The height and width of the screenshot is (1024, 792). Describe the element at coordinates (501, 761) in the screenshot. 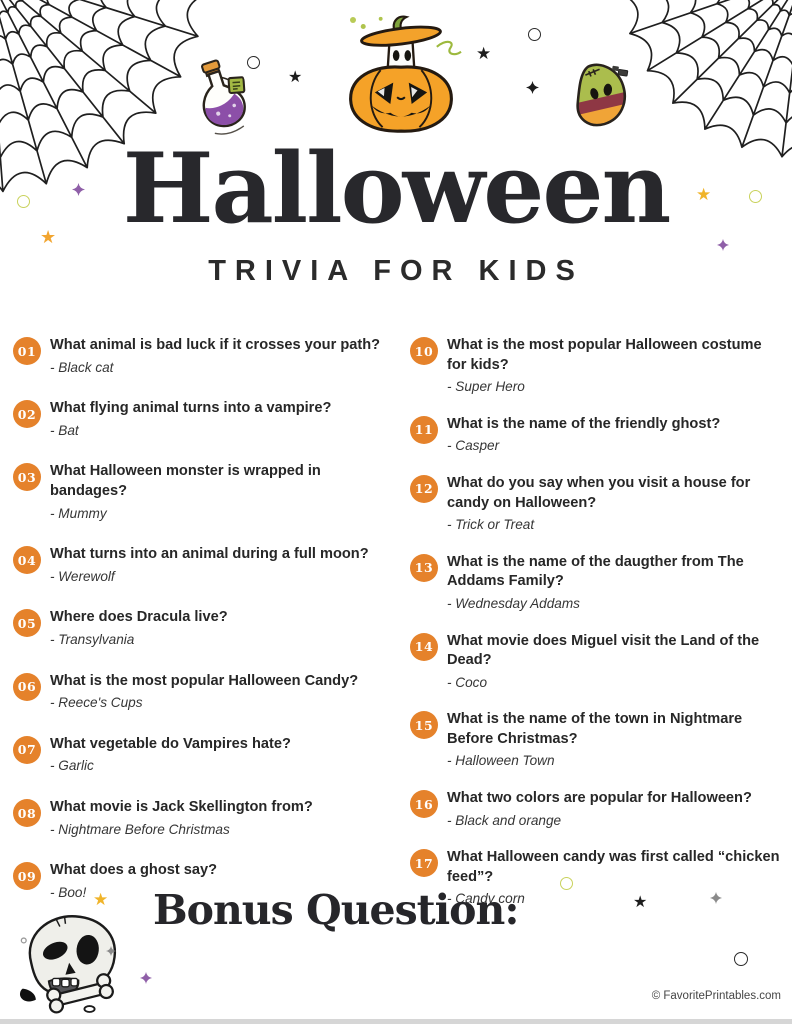

I see `question-answer: - Halloween Town` at that location.